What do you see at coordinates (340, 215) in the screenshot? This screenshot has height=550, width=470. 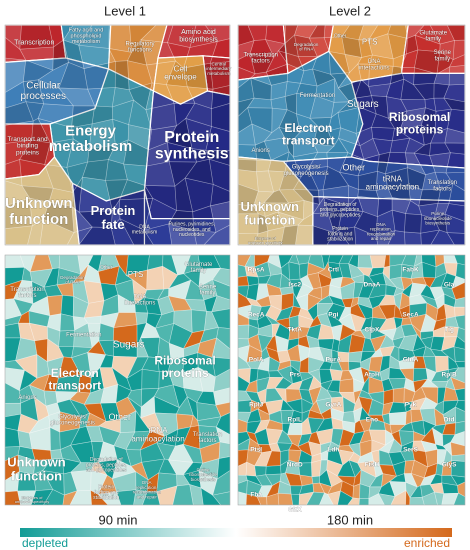 I see `region-label: and glycopeptides` at bounding box center [340, 215].